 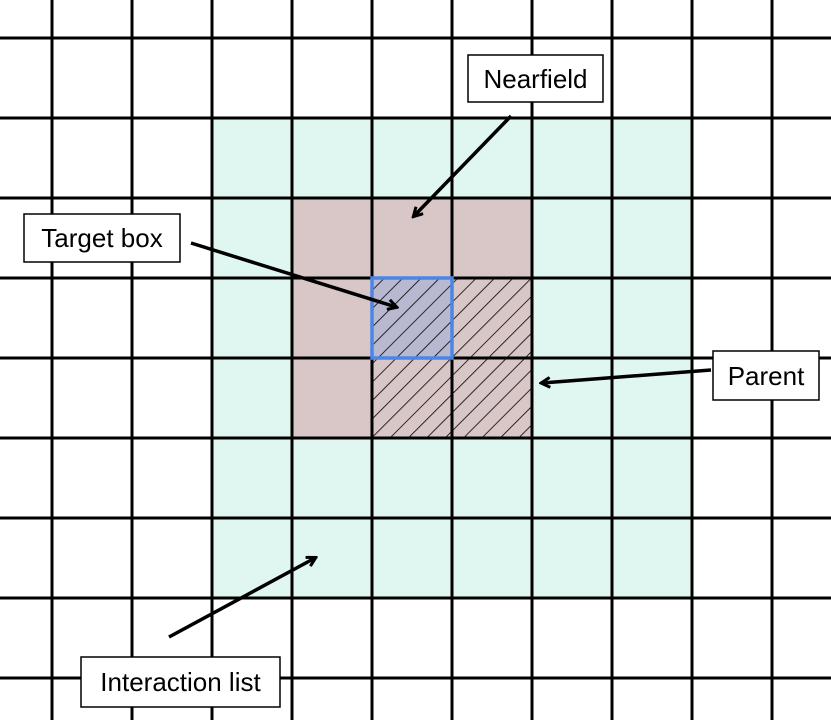 I want to click on target-box-label: Target box, so click(x=102, y=238).